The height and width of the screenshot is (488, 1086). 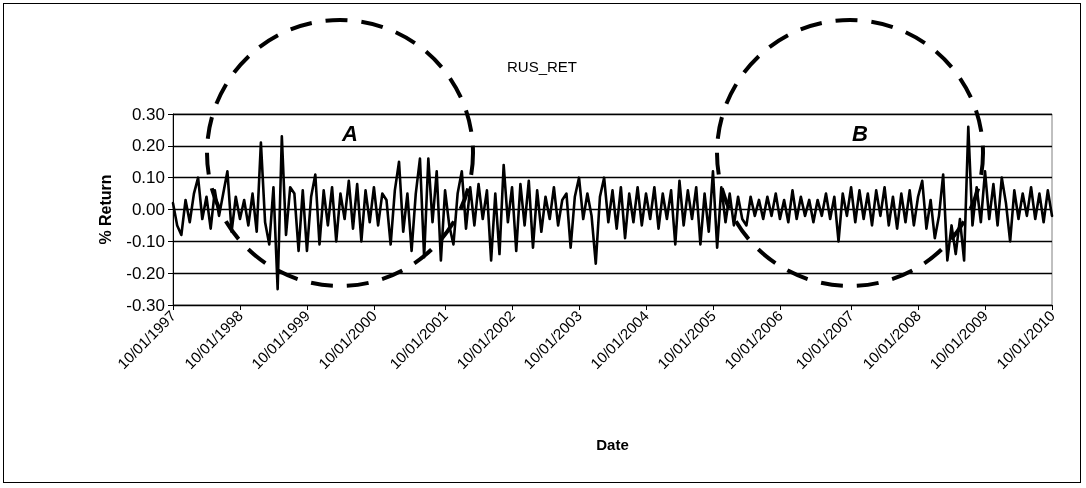 I want to click on y-tick-label: 0.00, so click(x=148, y=209).